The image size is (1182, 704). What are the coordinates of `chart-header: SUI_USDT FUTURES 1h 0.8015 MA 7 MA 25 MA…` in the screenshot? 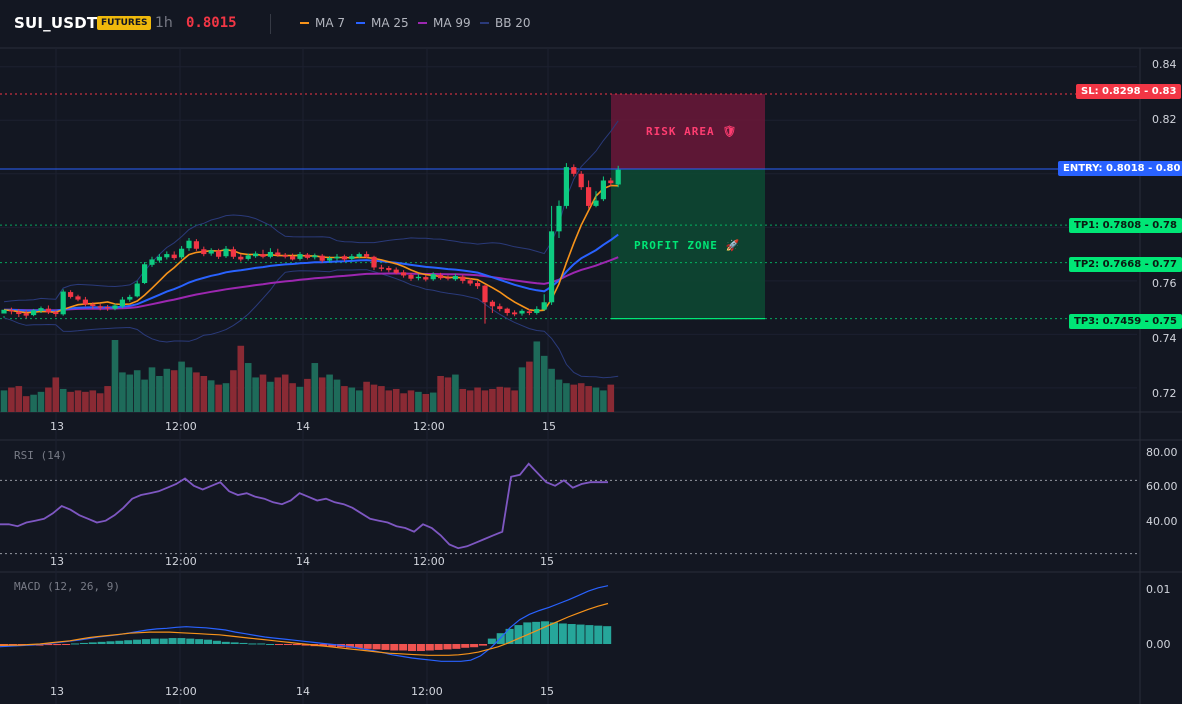 It's located at (591, 24).